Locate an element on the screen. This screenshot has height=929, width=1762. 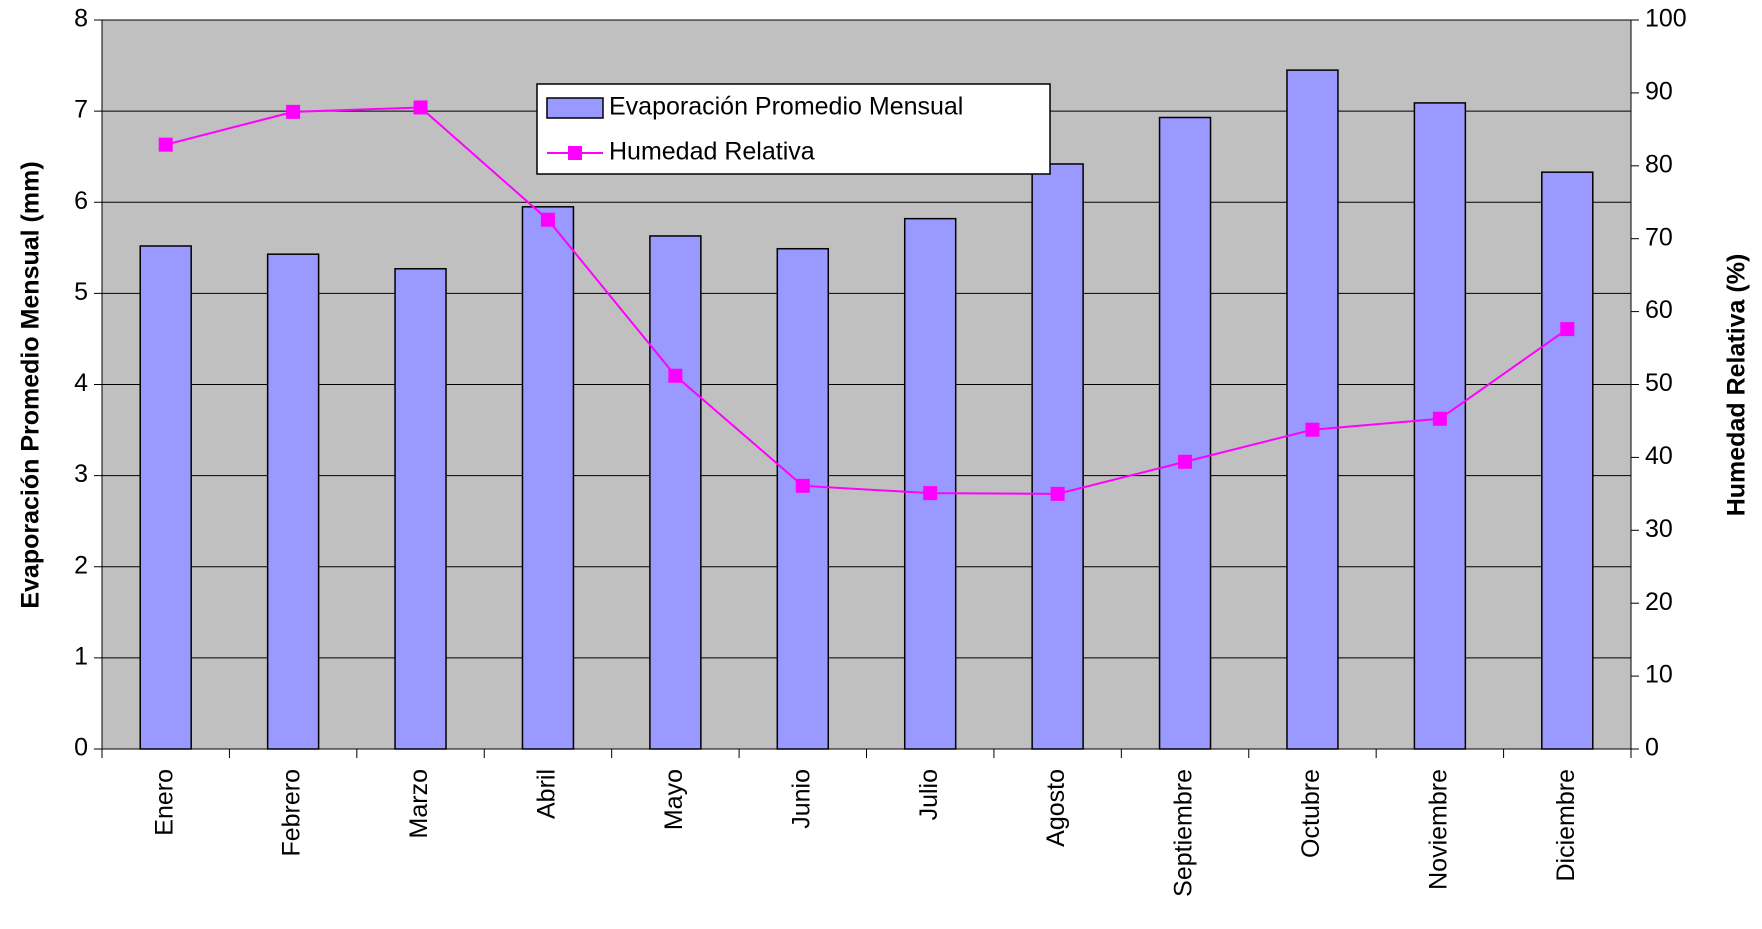
y2-tick-label: 30 is located at coordinates (1659, 529).